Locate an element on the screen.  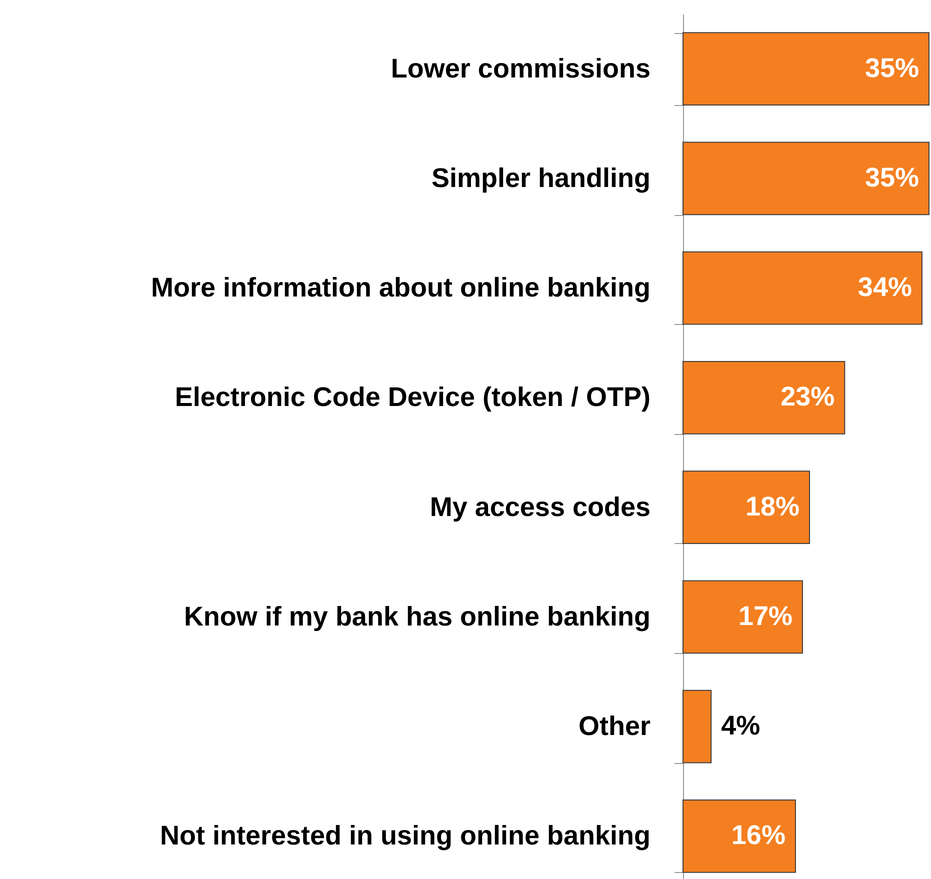
data-label: 23% is located at coordinates (807, 397).